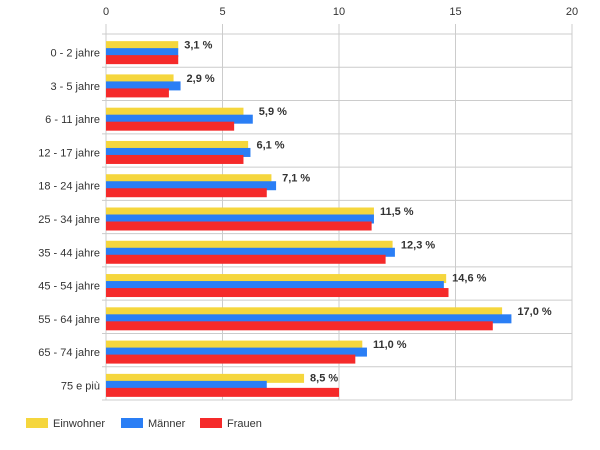 The height and width of the screenshot is (450, 600). I want to click on bar-männer-7, so click(275, 286).